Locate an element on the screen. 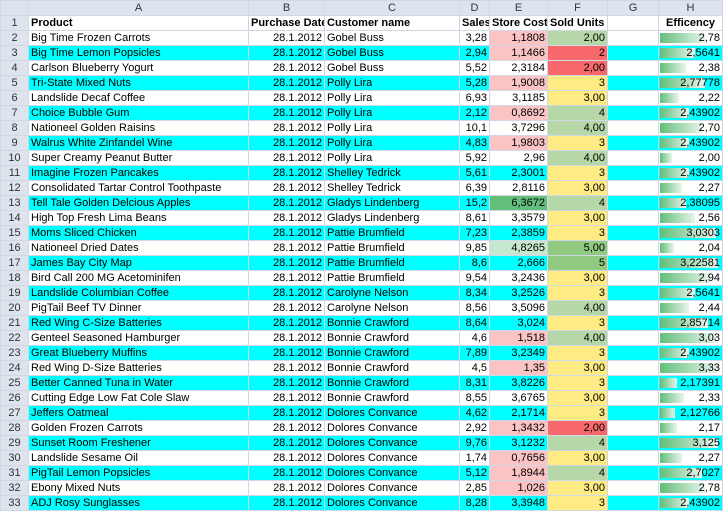  sold-units-cell: 2,00 is located at coordinates (577, 38).